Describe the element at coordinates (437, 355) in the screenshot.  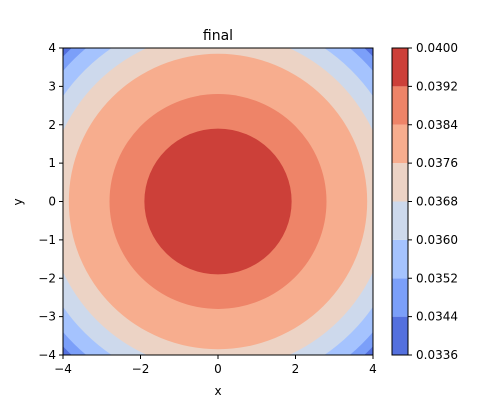
I see `colorbar-tick-label: 0.0336` at that location.